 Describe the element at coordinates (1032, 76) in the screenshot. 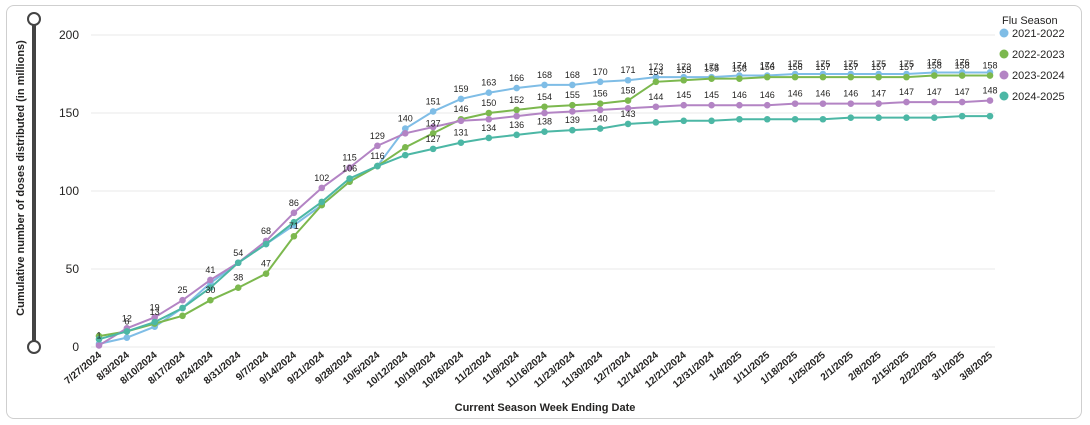

I see `legend-item: 2023-2024` at that location.